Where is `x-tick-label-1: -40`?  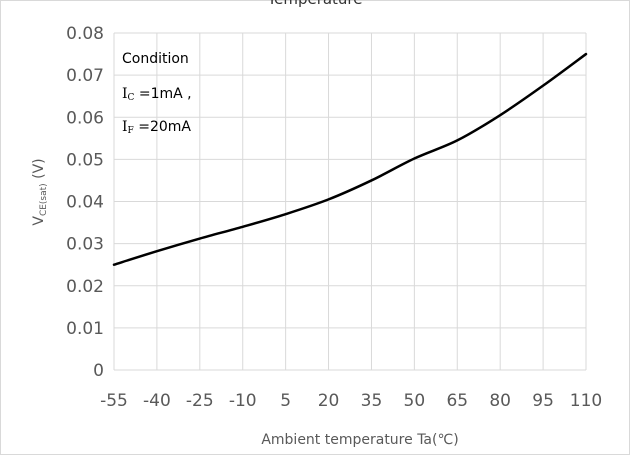 x-tick-label-1: -40 is located at coordinates (157, 401).